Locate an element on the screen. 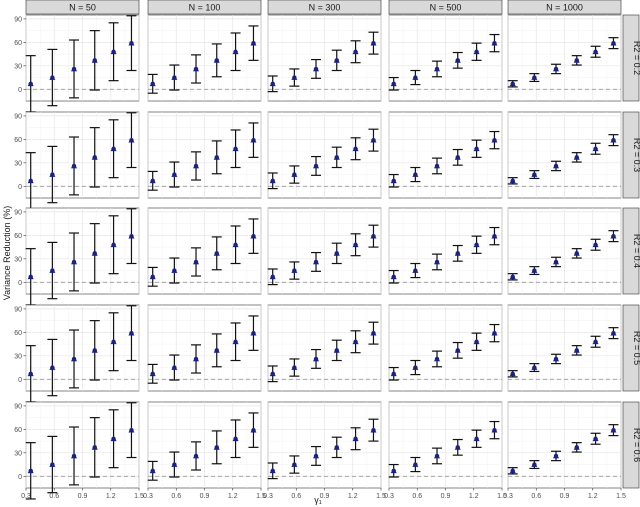  y-tick-label: 30 is located at coordinates (18, 356).